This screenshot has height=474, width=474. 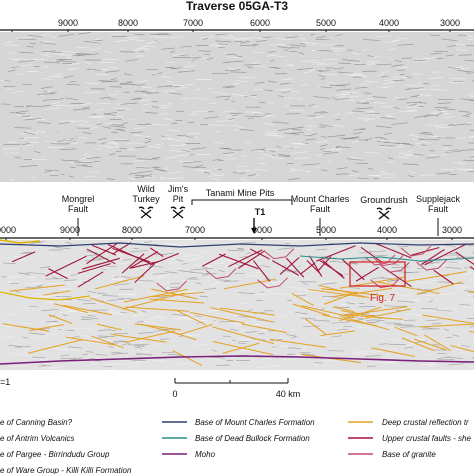 I want to click on legend-item: Moho, so click(x=189, y=454).